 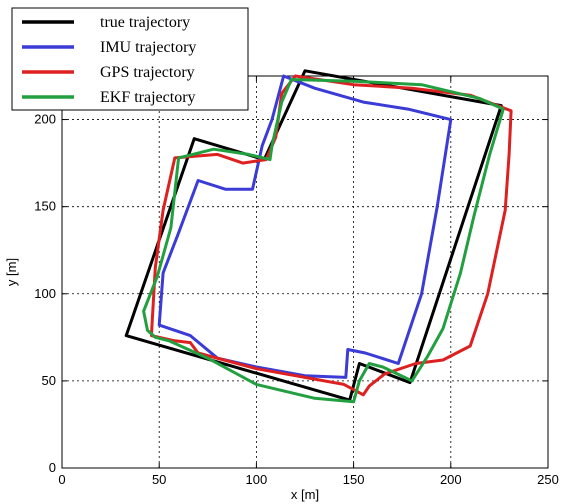 What do you see at coordinates (354, 479) in the screenshot?
I see `x-tick-label: 150` at bounding box center [354, 479].